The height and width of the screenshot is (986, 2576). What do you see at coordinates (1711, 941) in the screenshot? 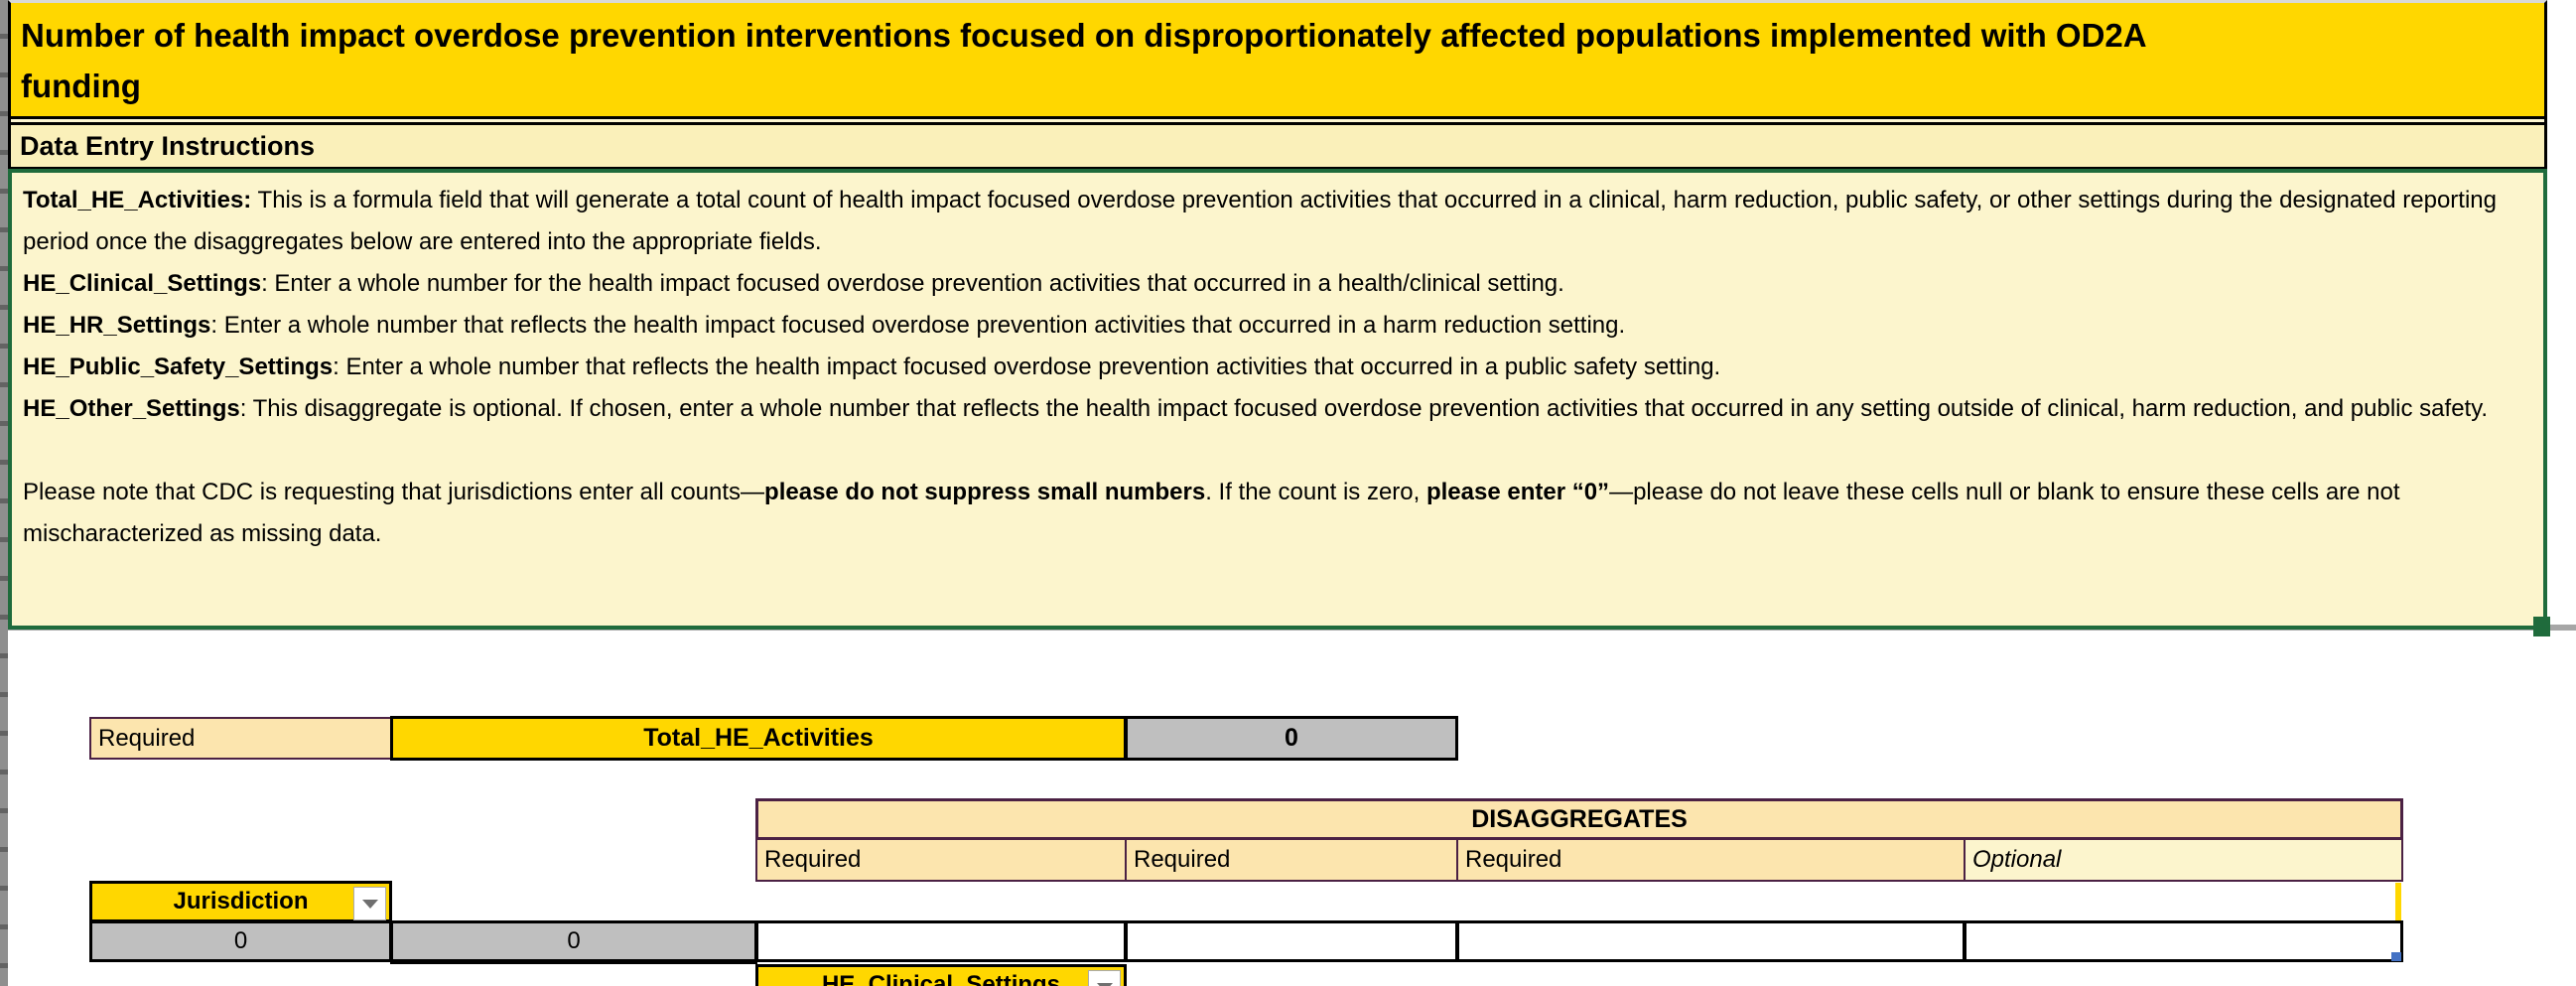
I see `he-public-safety-input-cell` at bounding box center [1711, 941].